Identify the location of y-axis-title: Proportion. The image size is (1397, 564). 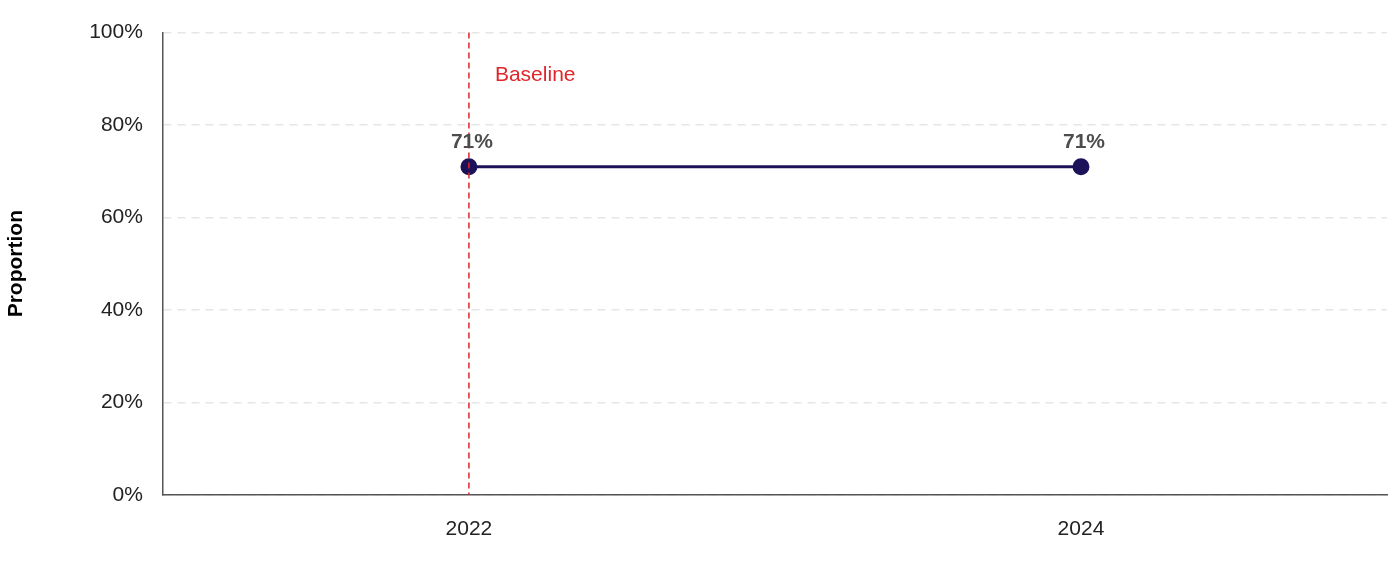
(15, 264).